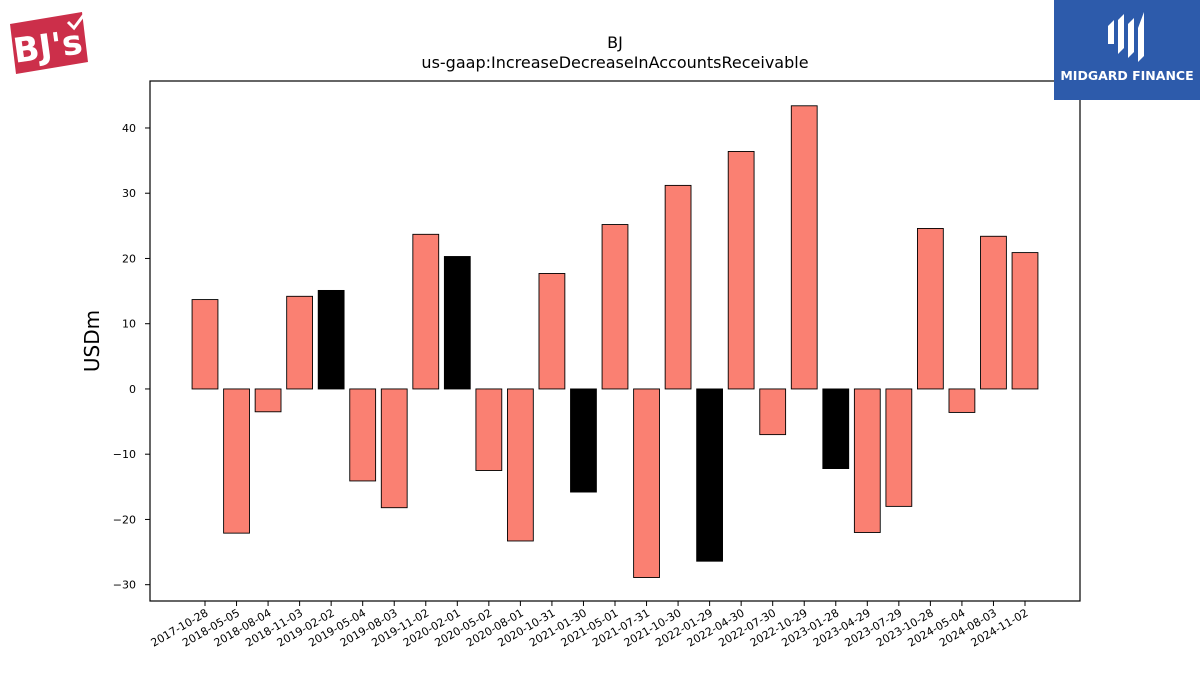  I want to click on partner-name: MIDGARD FINANCE, so click(1127, 75).